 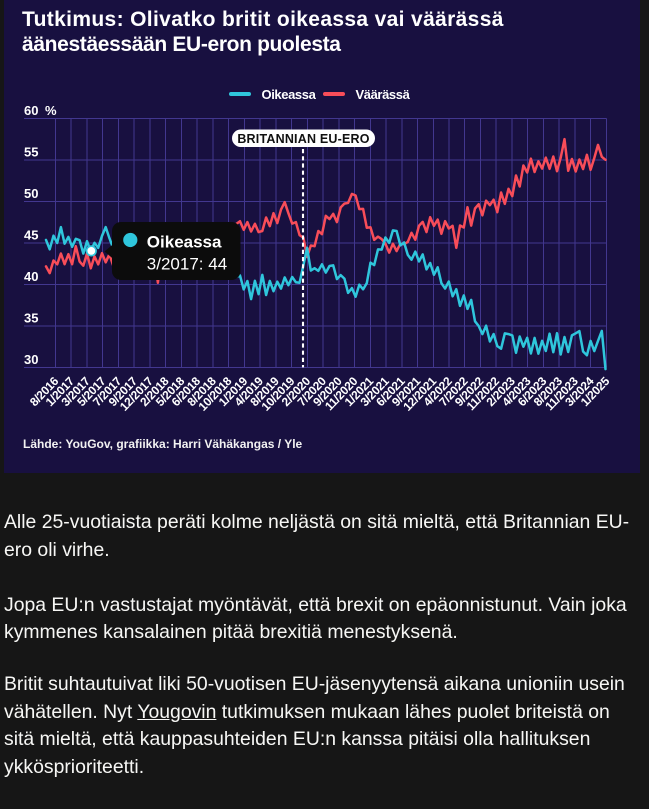 What do you see at coordinates (31, 276) in the screenshot?
I see `svg-text: 40` at bounding box center [31, 276].